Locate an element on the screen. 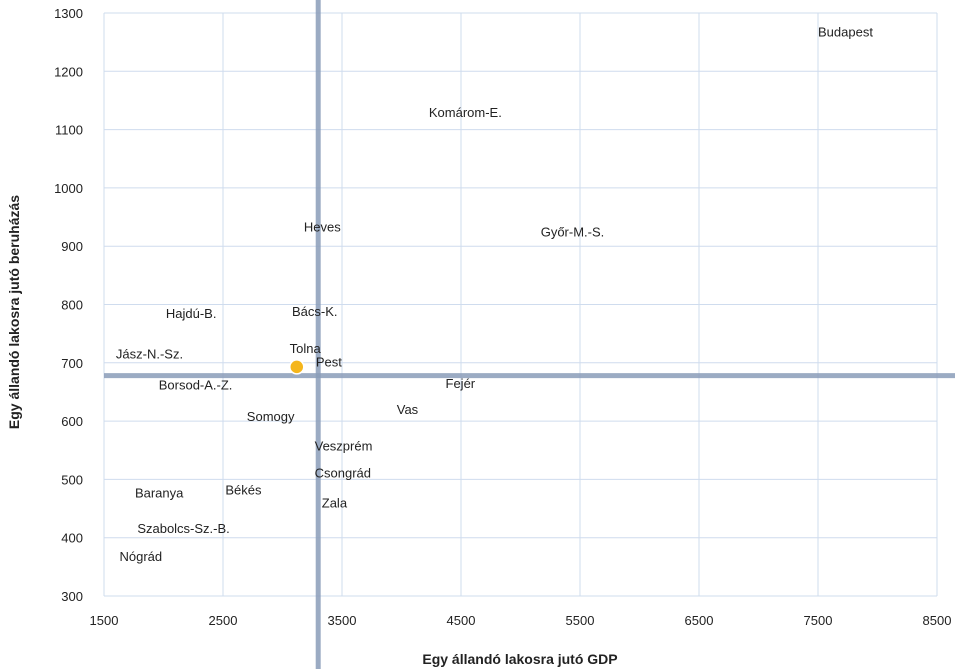 This screenshot has width=955, height=669. point-label: Tolna is located at coordinates (306, 348).